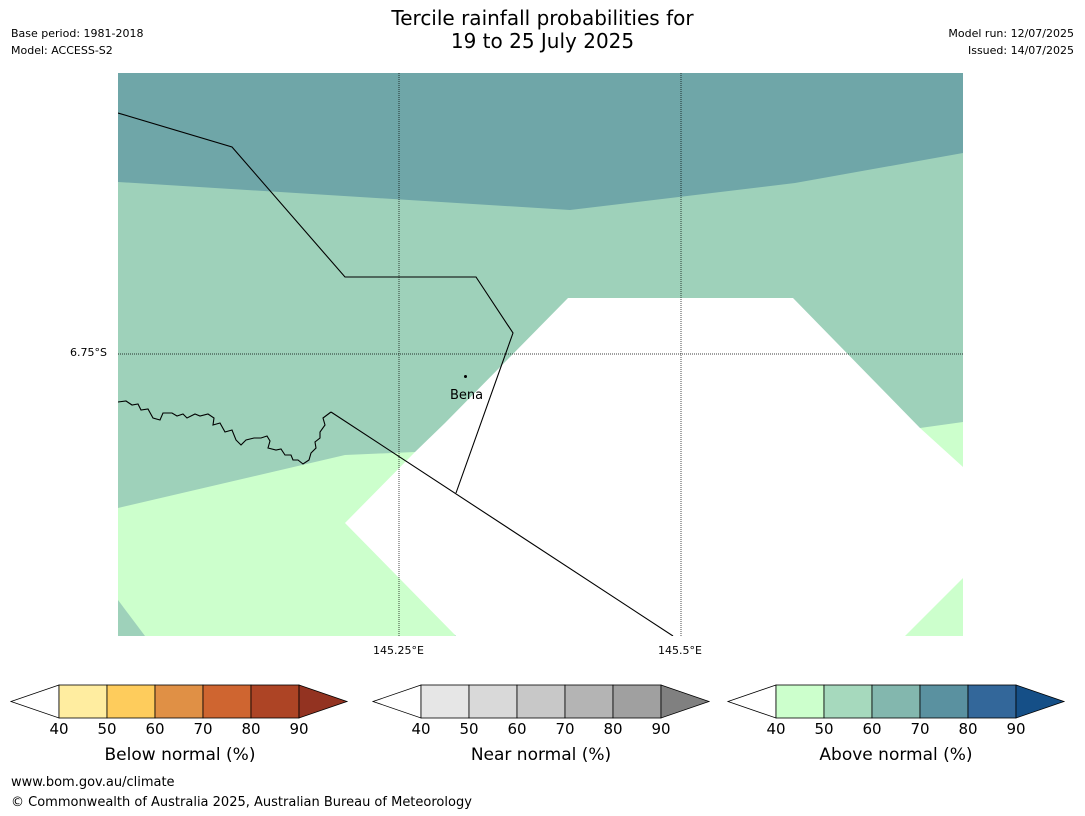 This screenshot has height=816, width=1085. Describe the element at coordinates (77, 42) in the screenshot. I see `header-left: Base period: 1981-2018 Model: ACCESS-S2` at that location.